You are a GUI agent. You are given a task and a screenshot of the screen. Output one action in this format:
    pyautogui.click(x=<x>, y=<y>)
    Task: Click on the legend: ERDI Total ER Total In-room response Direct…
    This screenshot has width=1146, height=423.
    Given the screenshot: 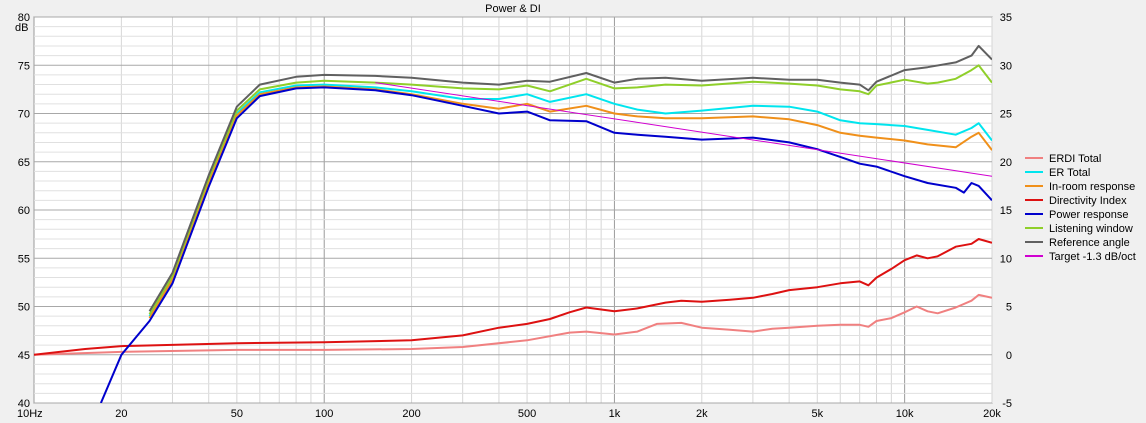 What is the action you would take?
    pyautogui.click(x=1080, y=208)
    